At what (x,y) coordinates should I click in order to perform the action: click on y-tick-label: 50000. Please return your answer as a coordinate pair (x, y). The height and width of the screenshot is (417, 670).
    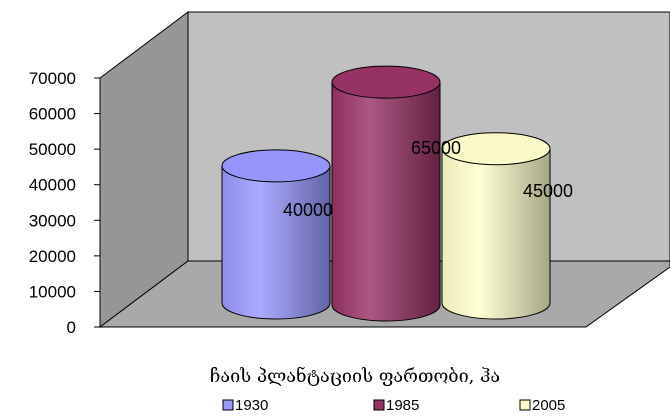
    Looking at the image, I should click on (52, 149).